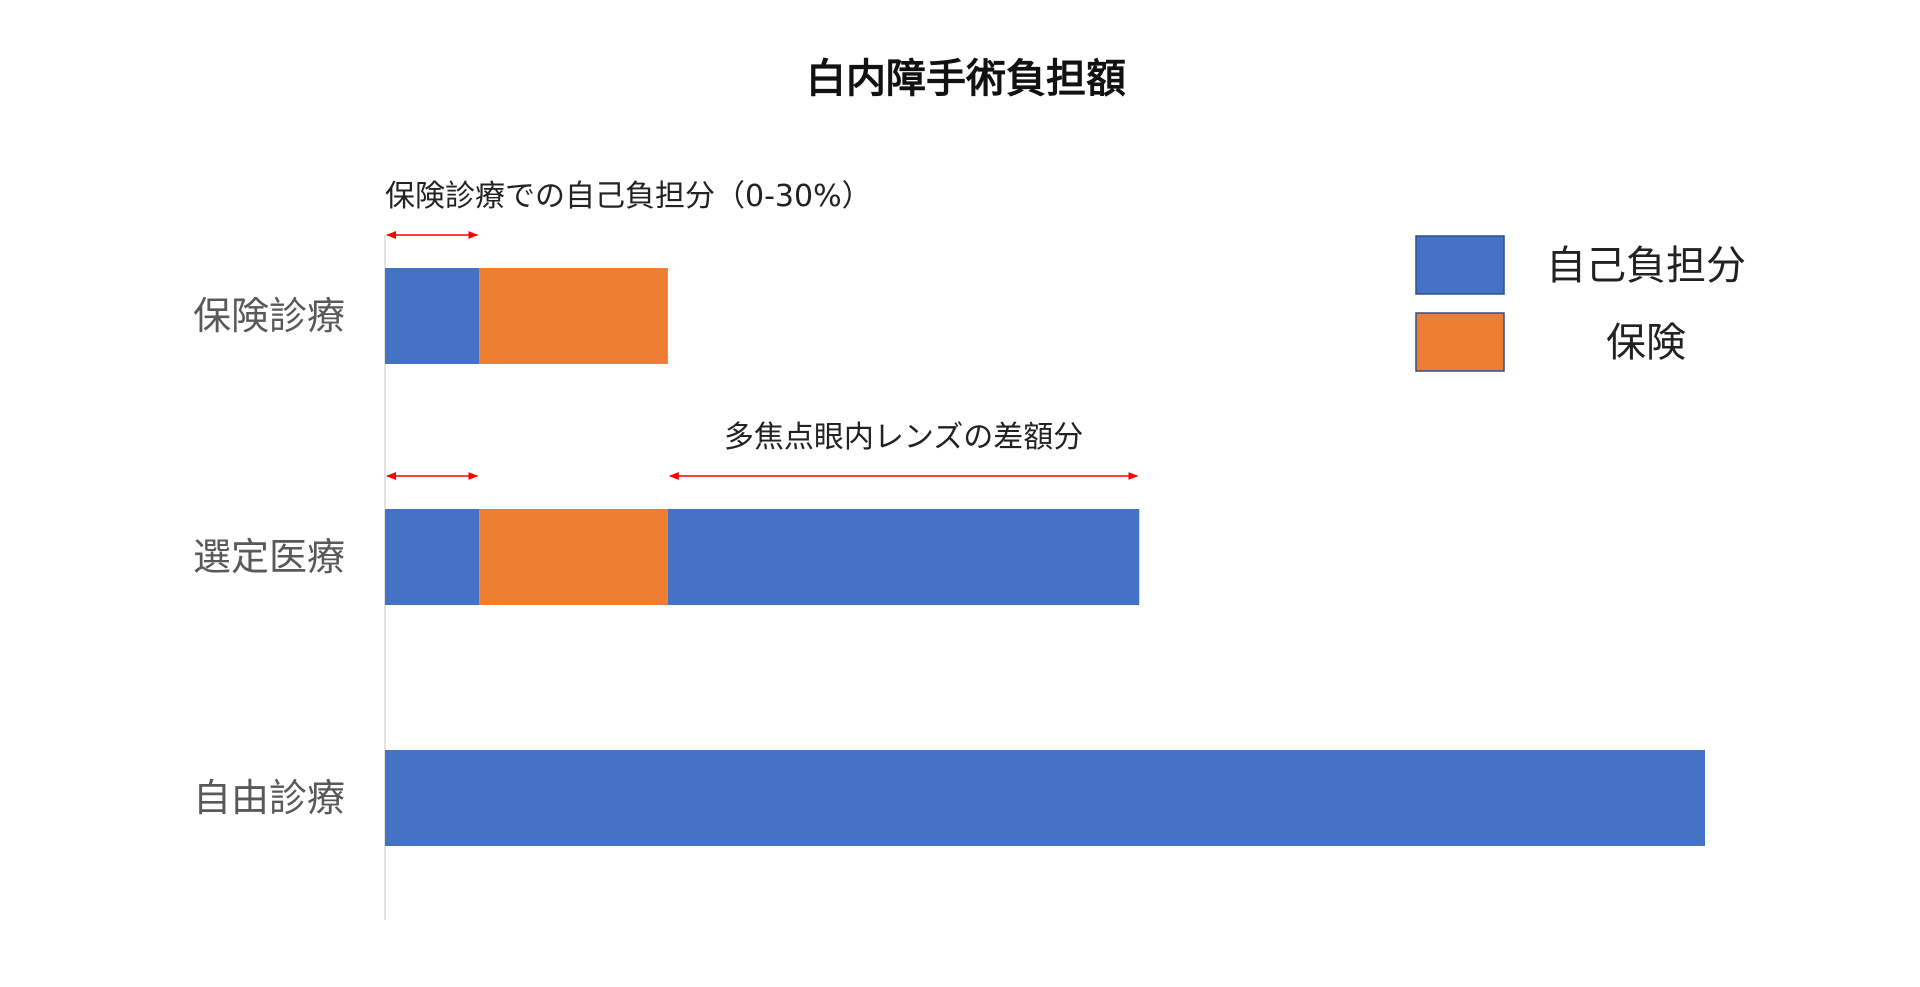 The width and height of the screenshot is (1920, 987). Describe the element at coordinates (903, 437) in the screenshot. I see `annotation-text: 多焦点眼内レンズの差額分` at that location.